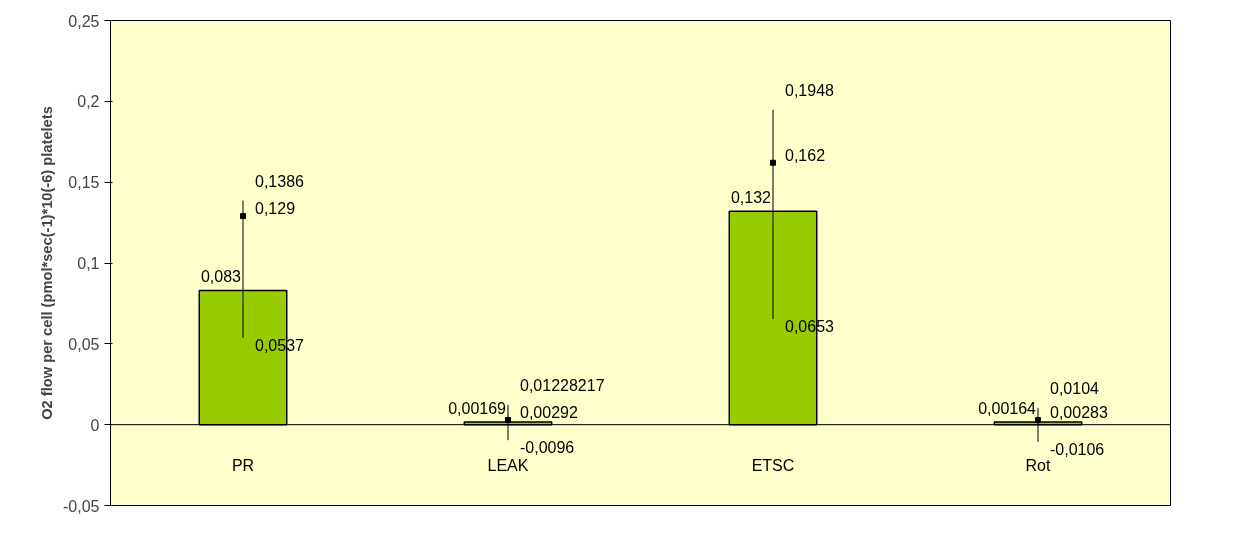 The height and width of the screenshot is (533, 1237). I want to click on annotation: 0,1948, so click(810, 90).